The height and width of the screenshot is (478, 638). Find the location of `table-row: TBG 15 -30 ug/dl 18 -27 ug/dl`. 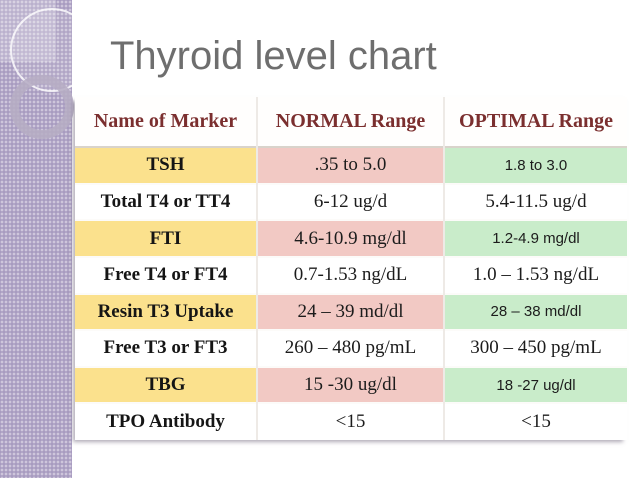

table-row: TBG 15 -30 ug/dl 18 -27 ug/dl is located at coordinates (351, 385).